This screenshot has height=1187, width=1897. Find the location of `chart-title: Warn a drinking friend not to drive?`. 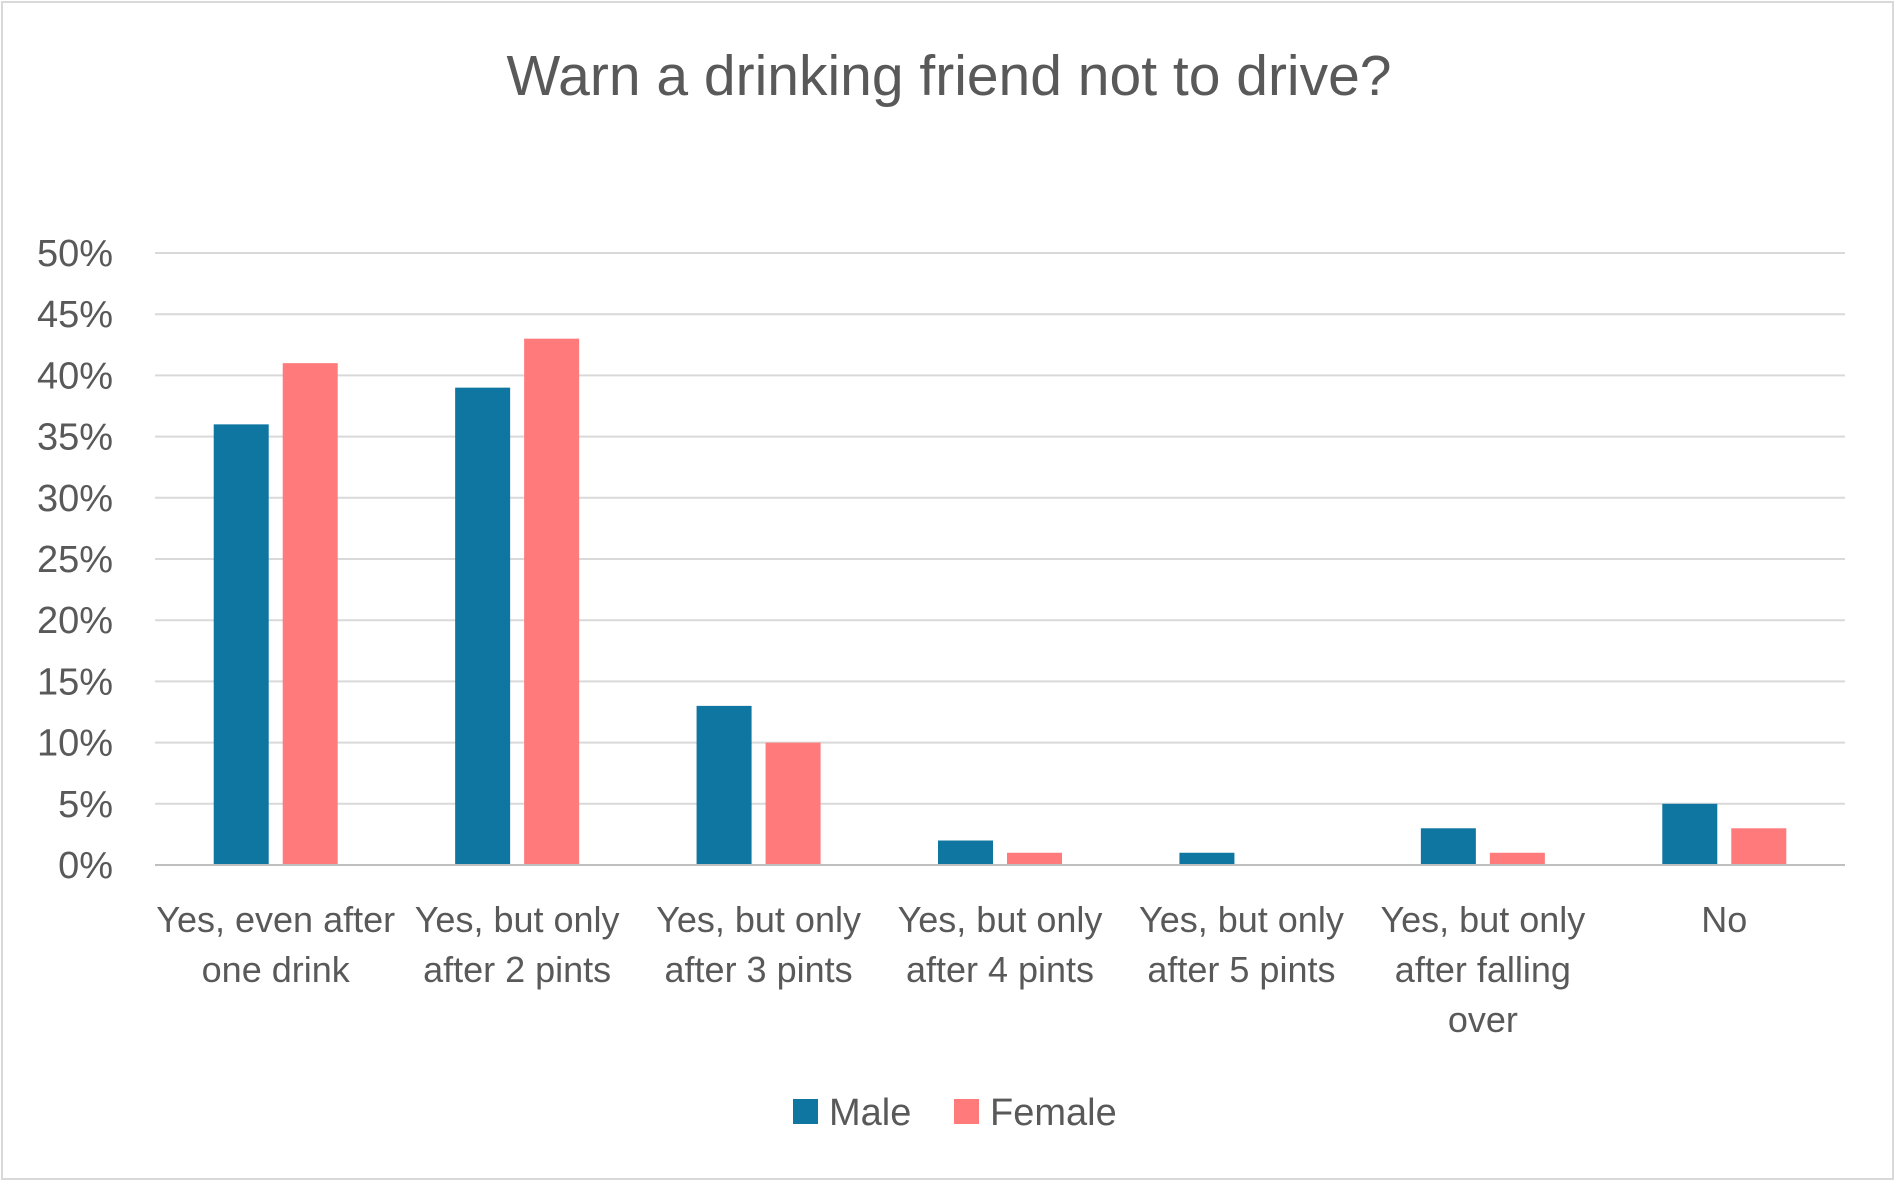

chart-title: Warn a drinking friend not to drive? is located at coordinates (948, 76).